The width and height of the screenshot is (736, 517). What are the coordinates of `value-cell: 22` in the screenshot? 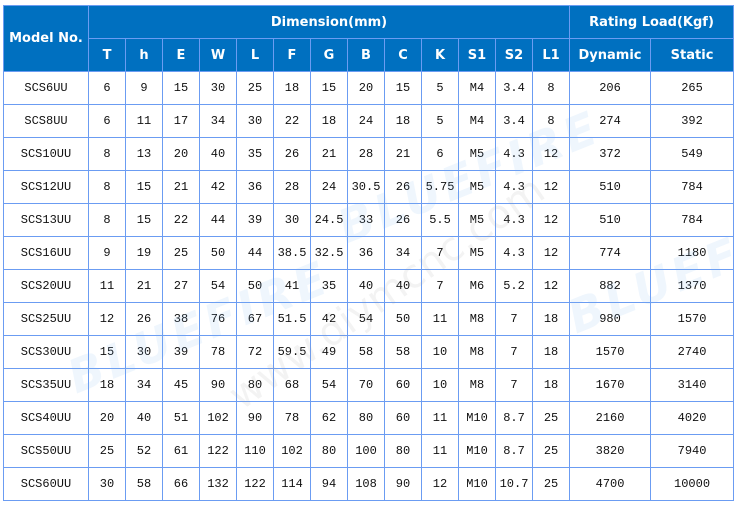 It's located at (181, 220).